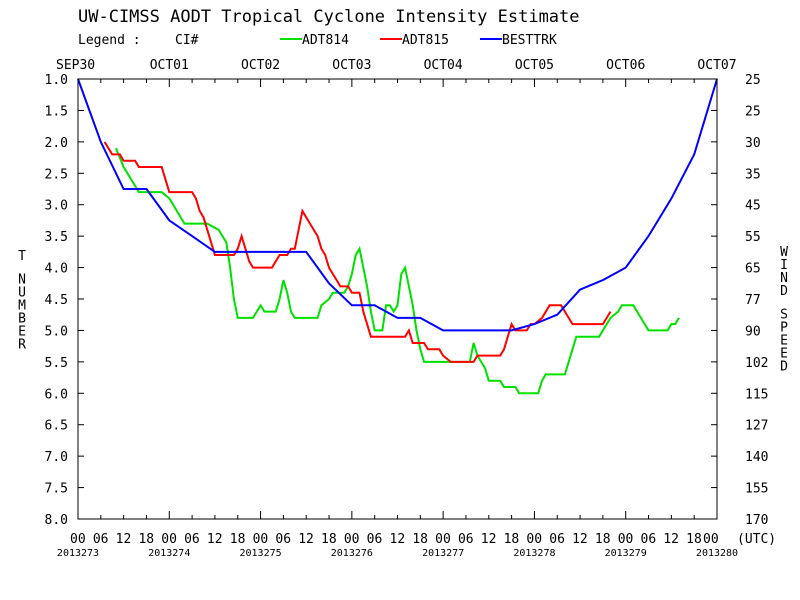 This screenshot has width=800, height=600. Describe the element at coordinates (352, 553) in the screenshot. I see `julian-date-label: 2013276` at that location.